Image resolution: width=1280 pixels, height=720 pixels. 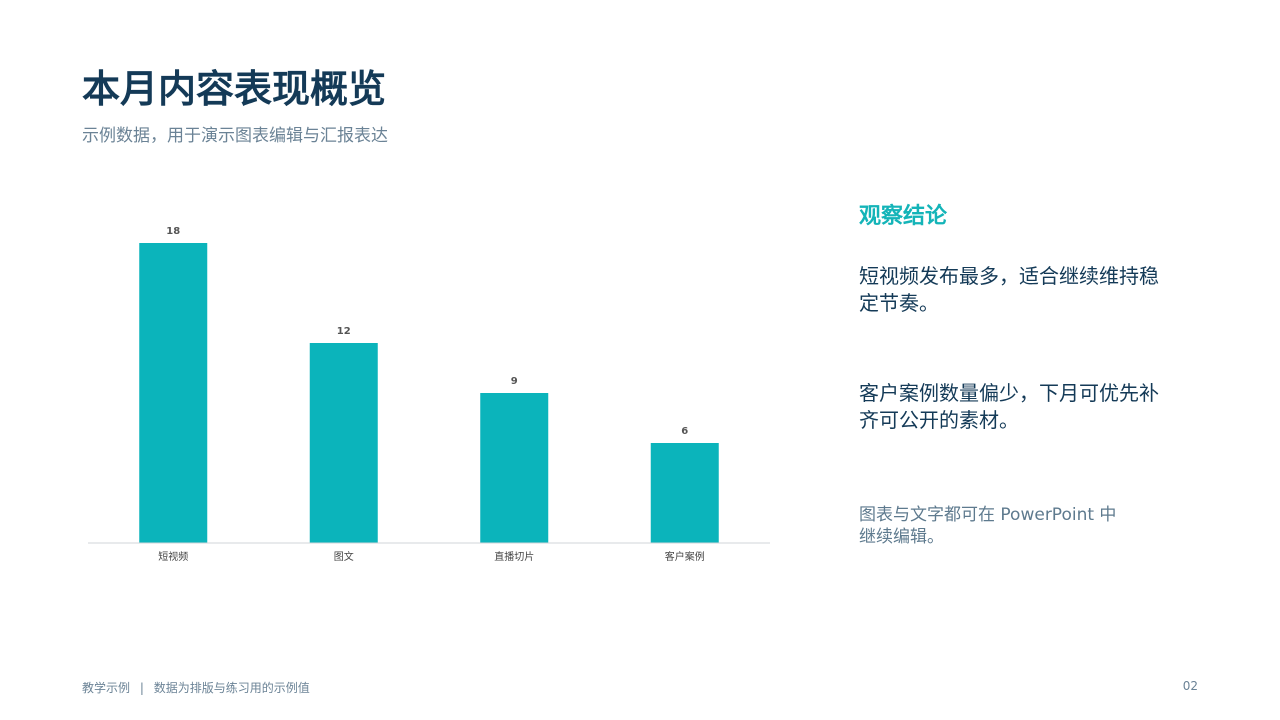 I want to click on bar-value-label-2: 9, so click(x=514, y=381).